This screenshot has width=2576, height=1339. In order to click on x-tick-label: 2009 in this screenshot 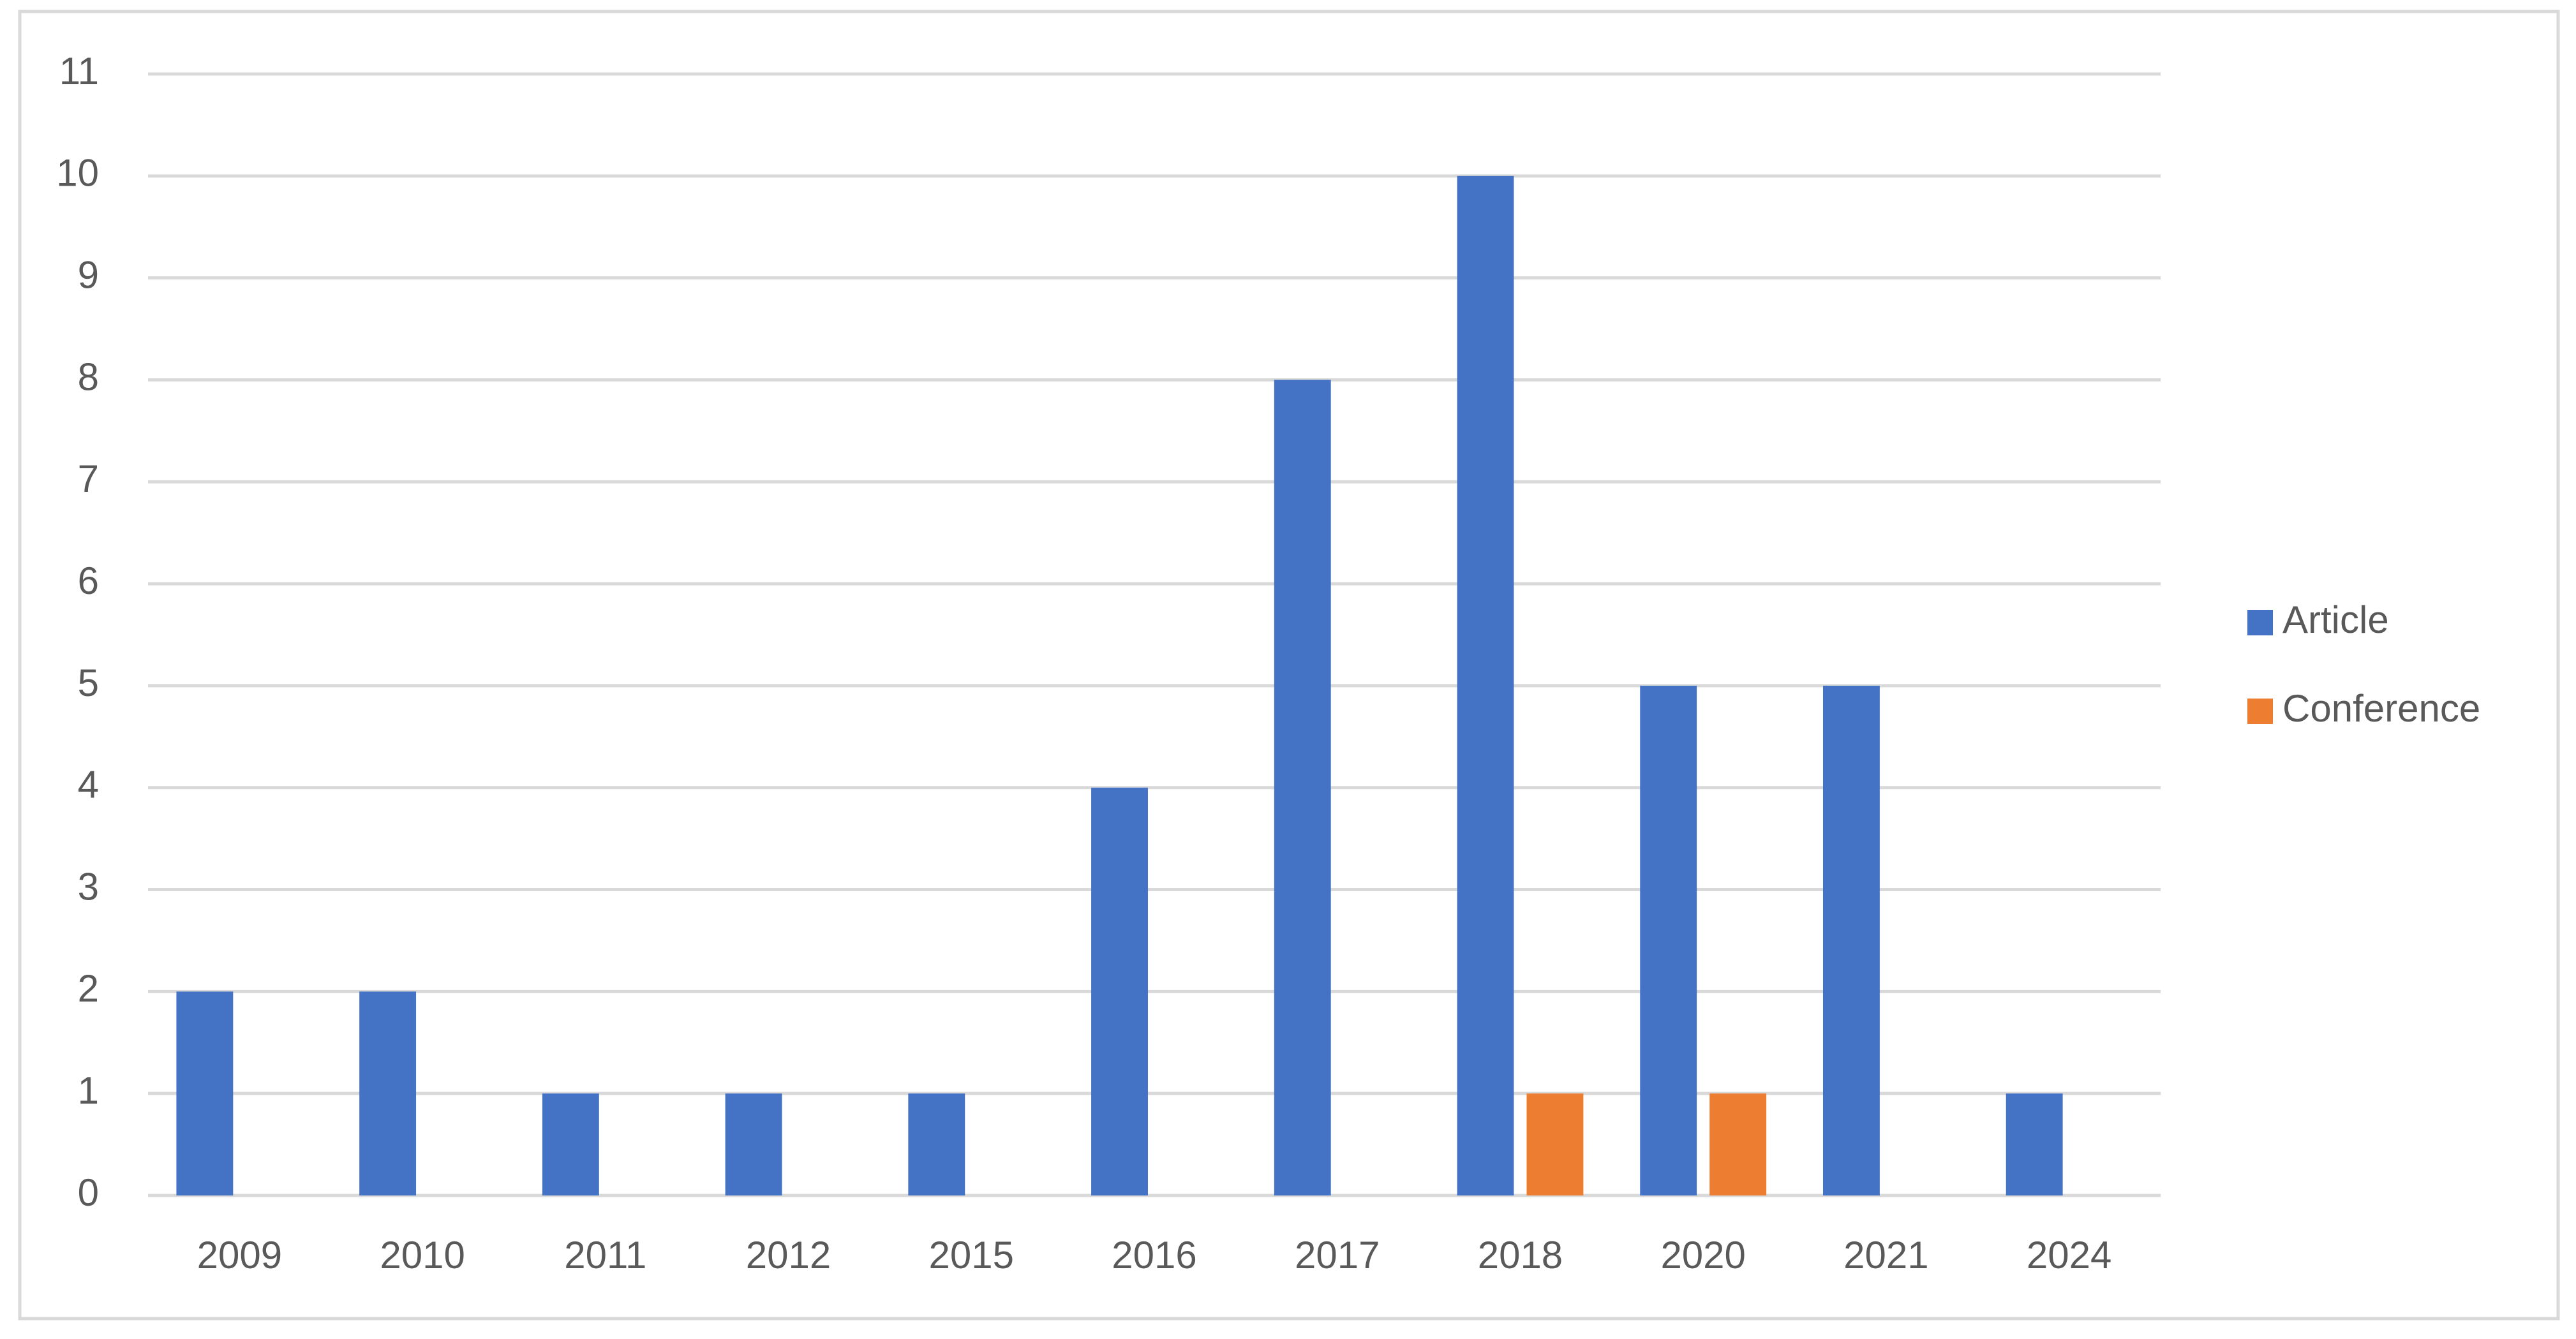, I will do `click(239, 1255)`.